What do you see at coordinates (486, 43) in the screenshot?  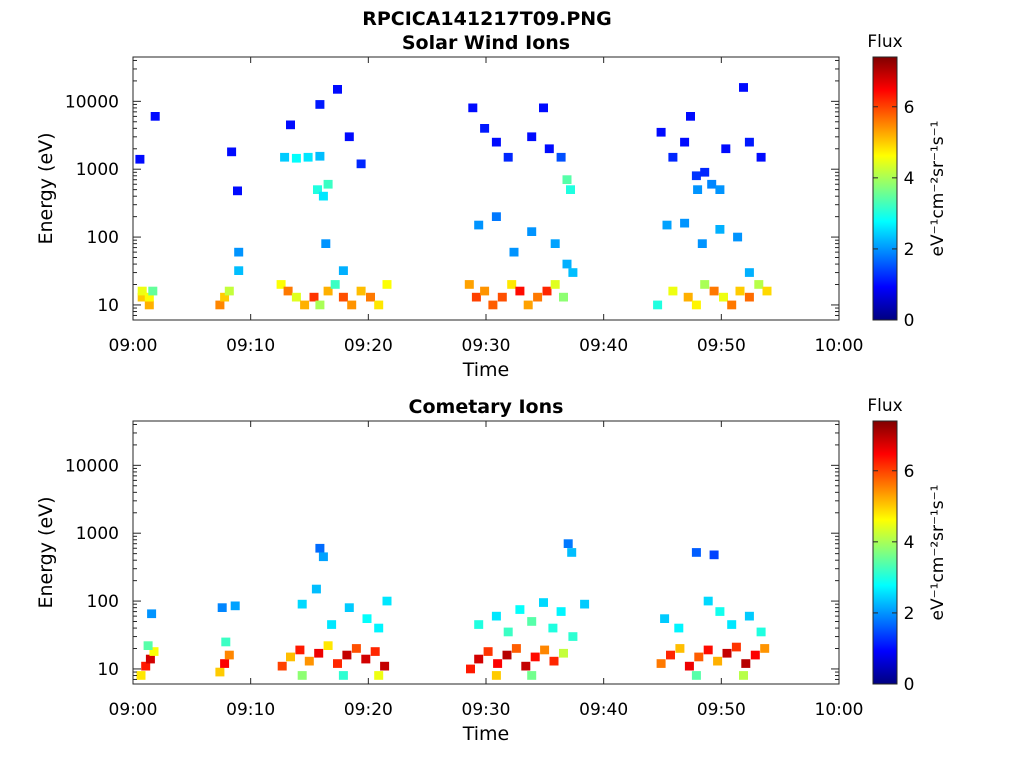 I see `solar-wind-title: Solar Wind Ions` at bounding box center [486, 43].